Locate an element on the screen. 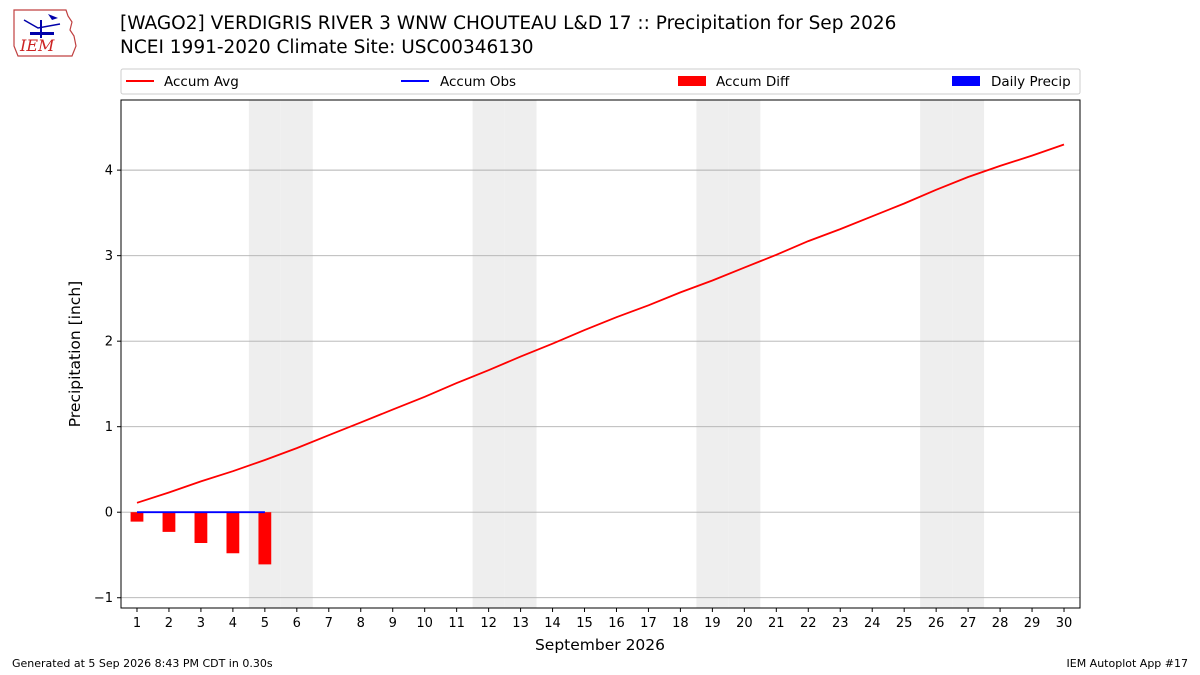  legend-label: Accum Avg is located at coordinates (201, 82).